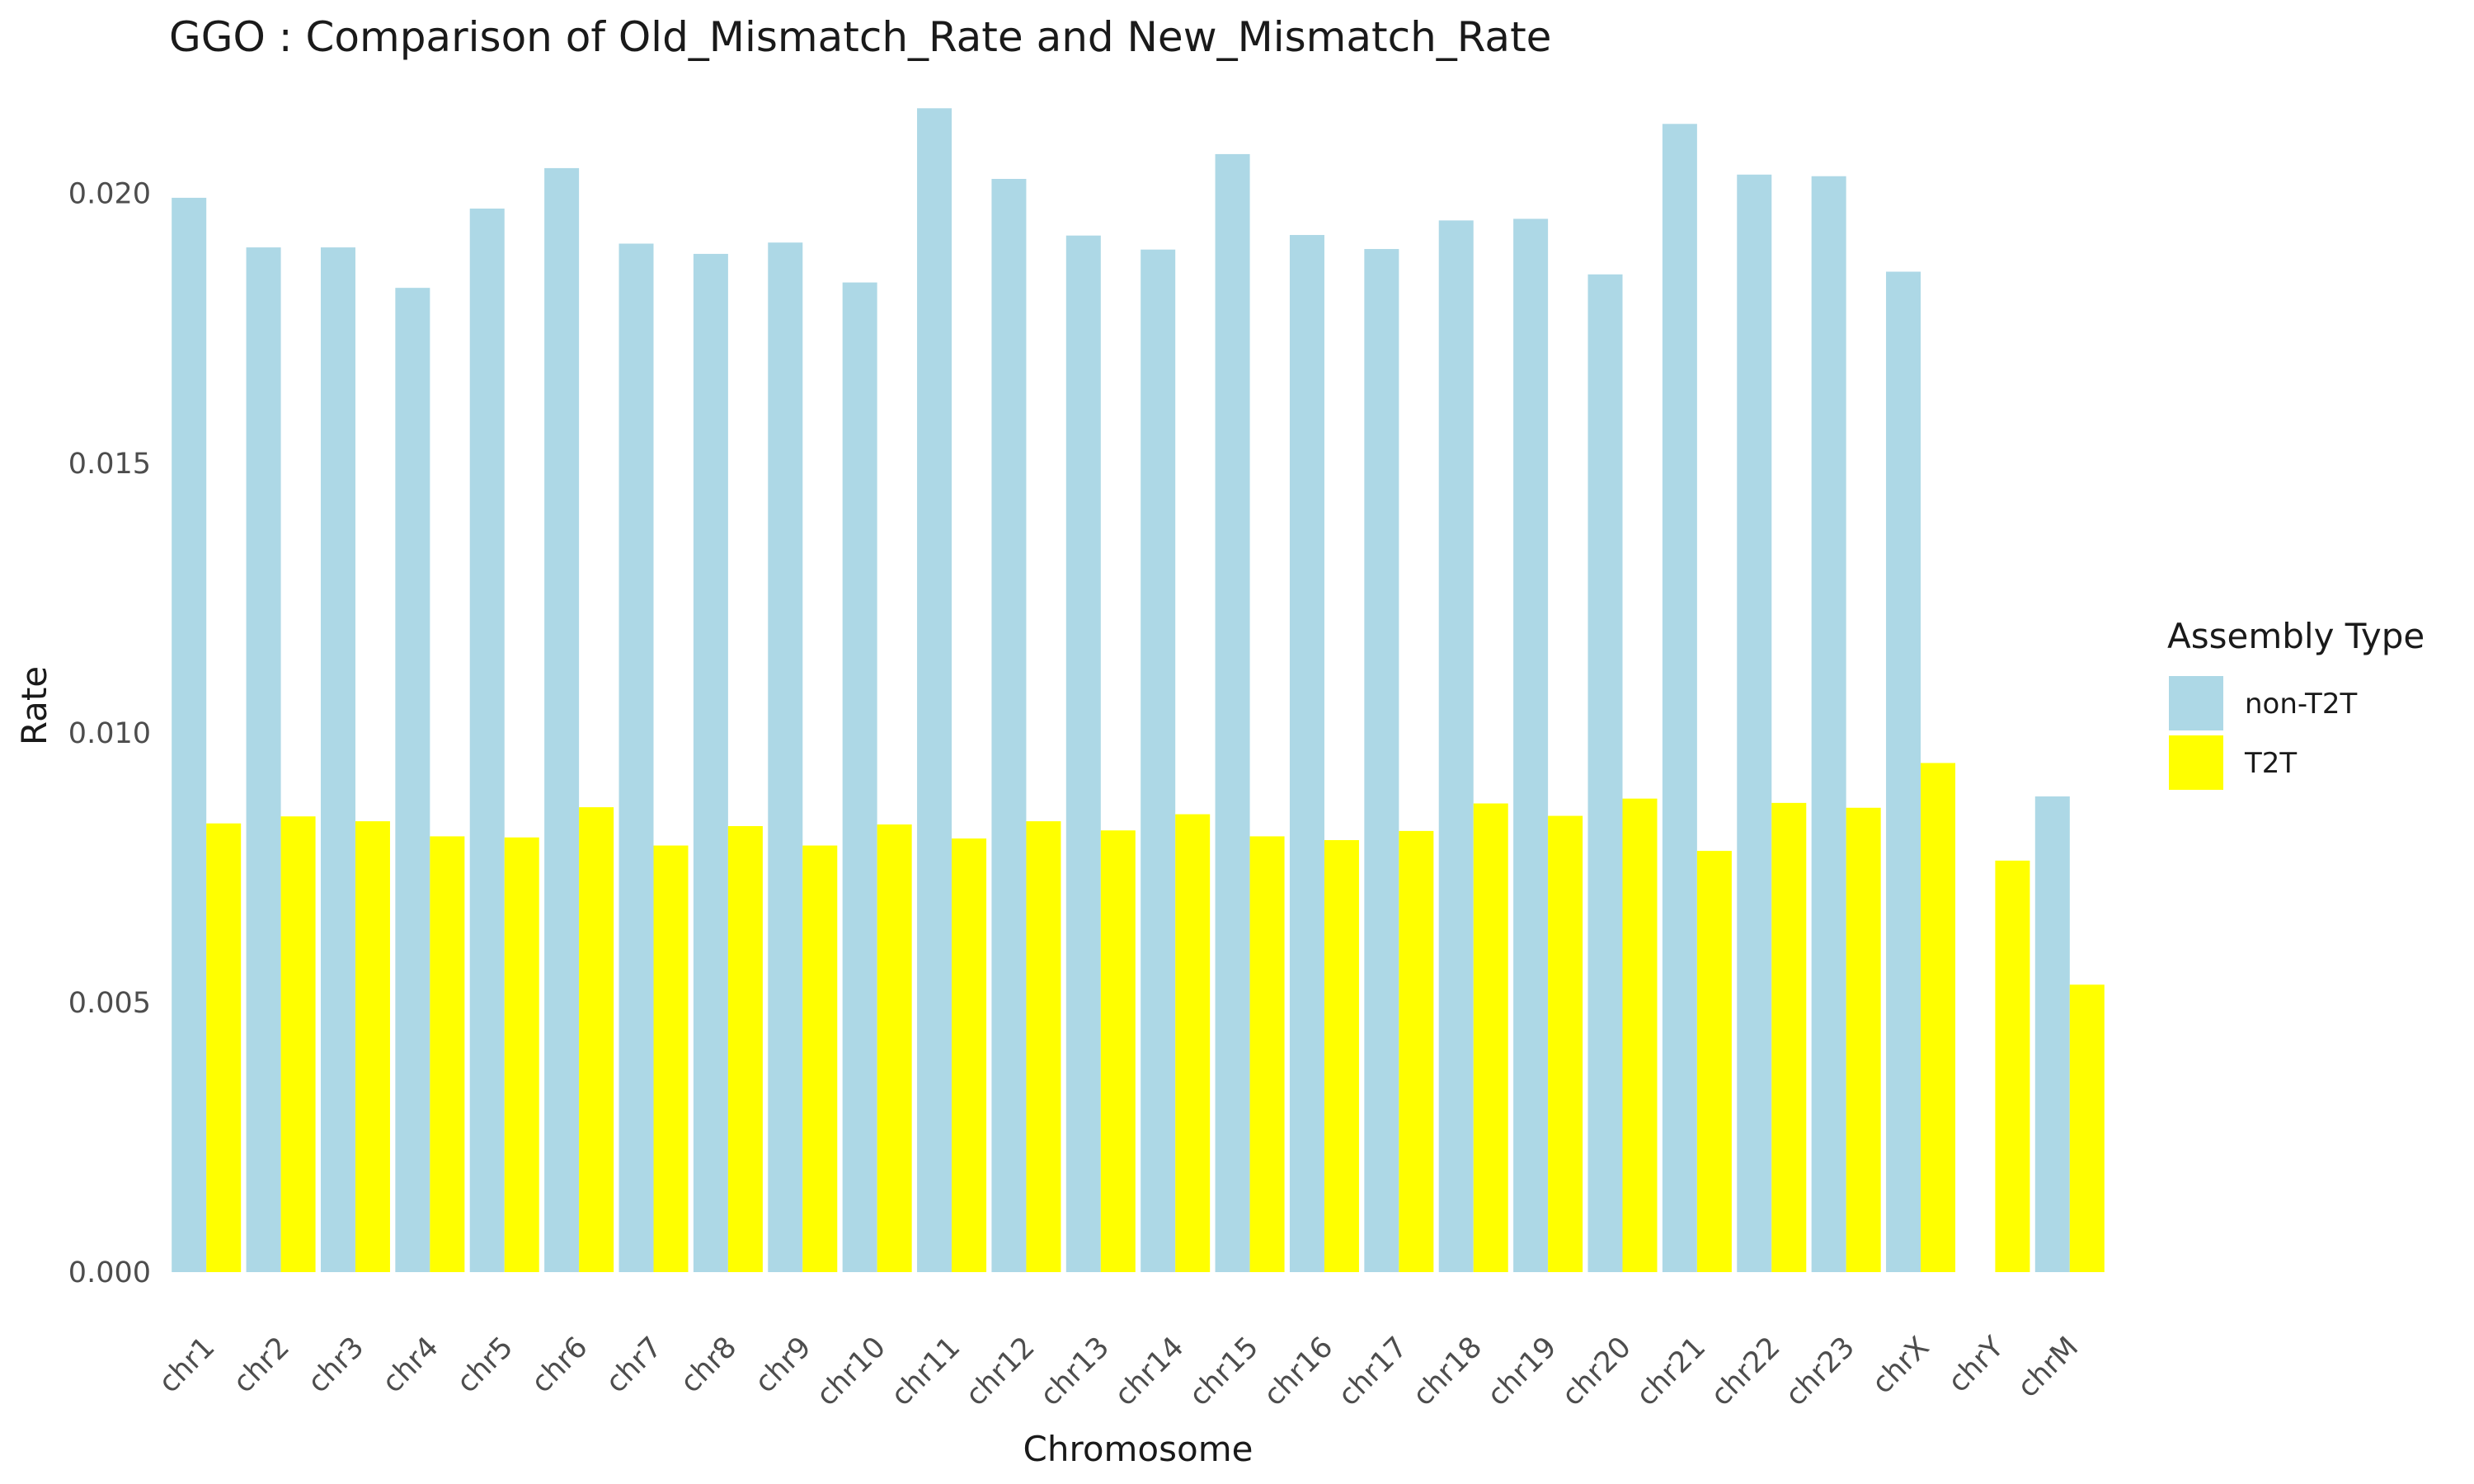 The width and height of the screenshot is (2474, 1484). What do you see at coordinates (412, 780) in the screenshot?
I see `bar-non-T2T-chr4` at bounding box center [412, 780].